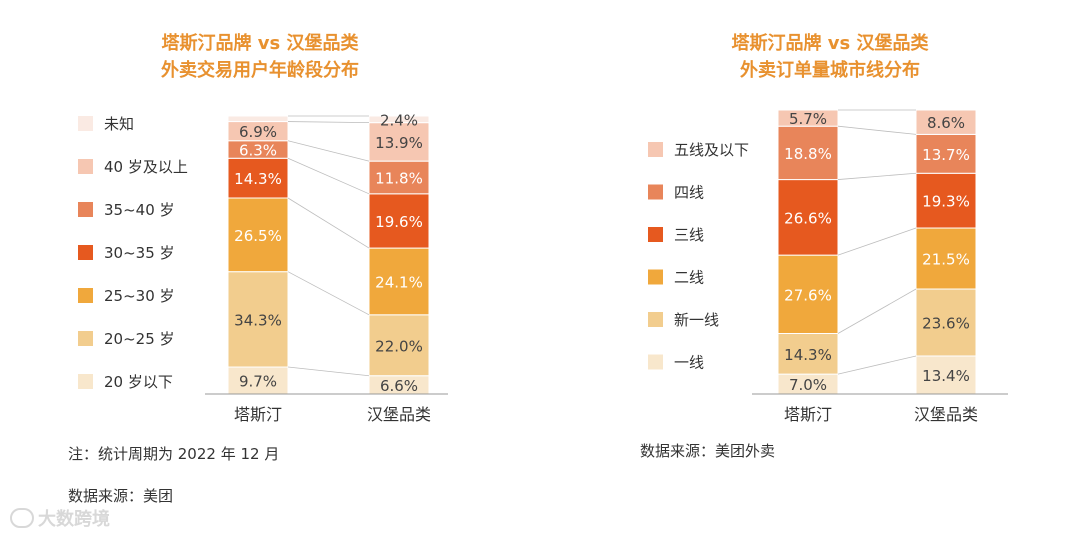 This screenshot has height=536, width=1080. What do you see at coordinates (808, 414) in the screenshot?
I see `city-tick-label-0: 塔斯汀` at bounding box center [808, 414].